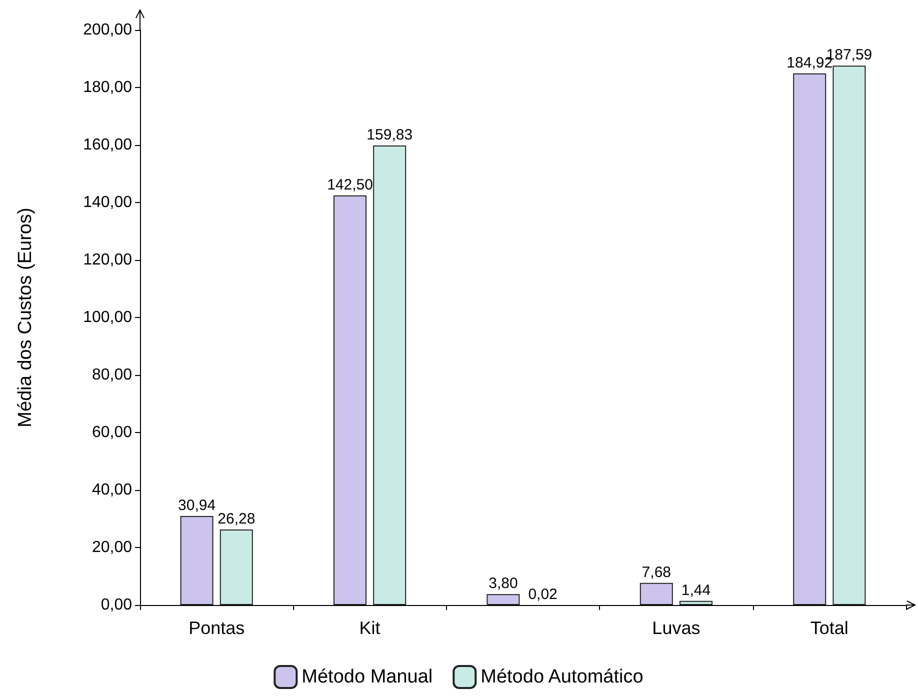  What do you see at coordinates (197, 505) in the screenshot?
I see `data-label: 30,94` at bounding box center [197, 505].